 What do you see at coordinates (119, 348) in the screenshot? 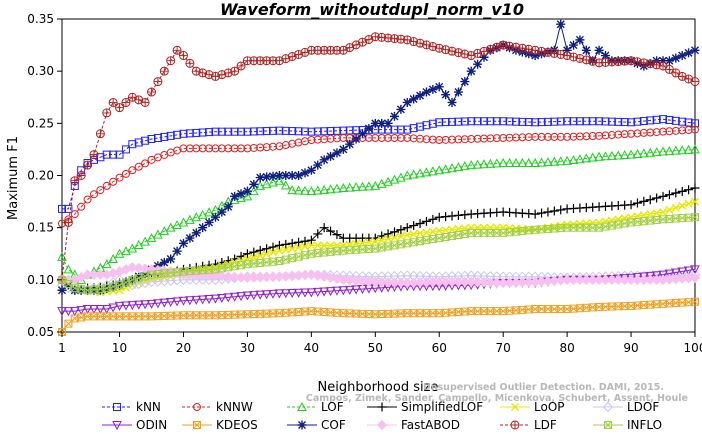
I see `x-tick-label: 10` at bounding box center [119, 348].